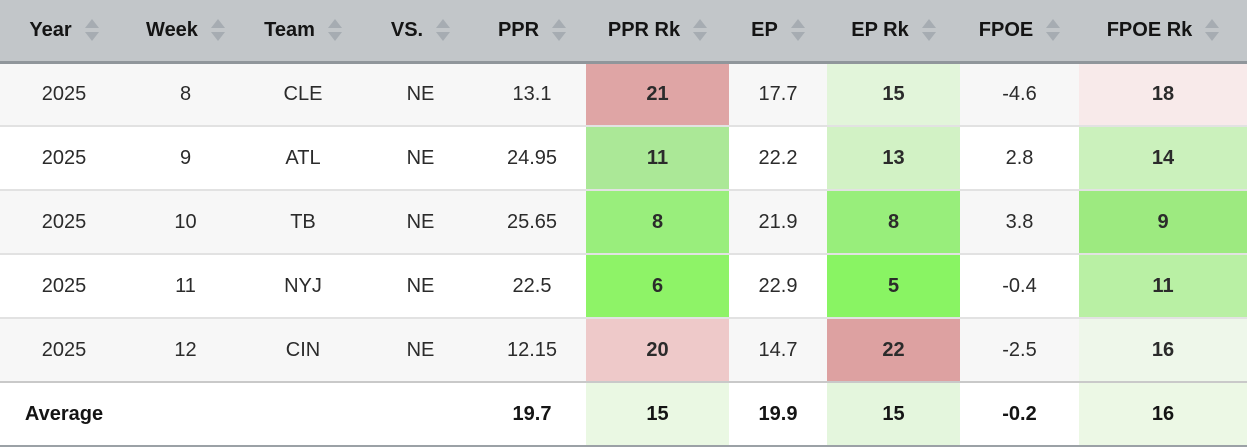 Image resolution: width=1247 pixels, height=448 pixels. What do you see at coordinates (420, 414) in the screenshot?
I see `cell-vs` at bounding box center [420, 414].